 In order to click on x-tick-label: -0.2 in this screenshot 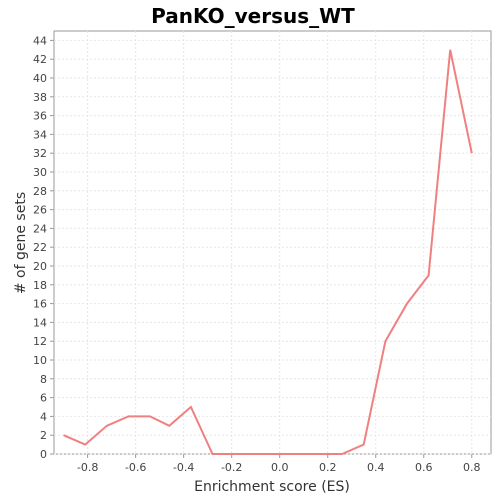, I will do `click(231, 467)`.